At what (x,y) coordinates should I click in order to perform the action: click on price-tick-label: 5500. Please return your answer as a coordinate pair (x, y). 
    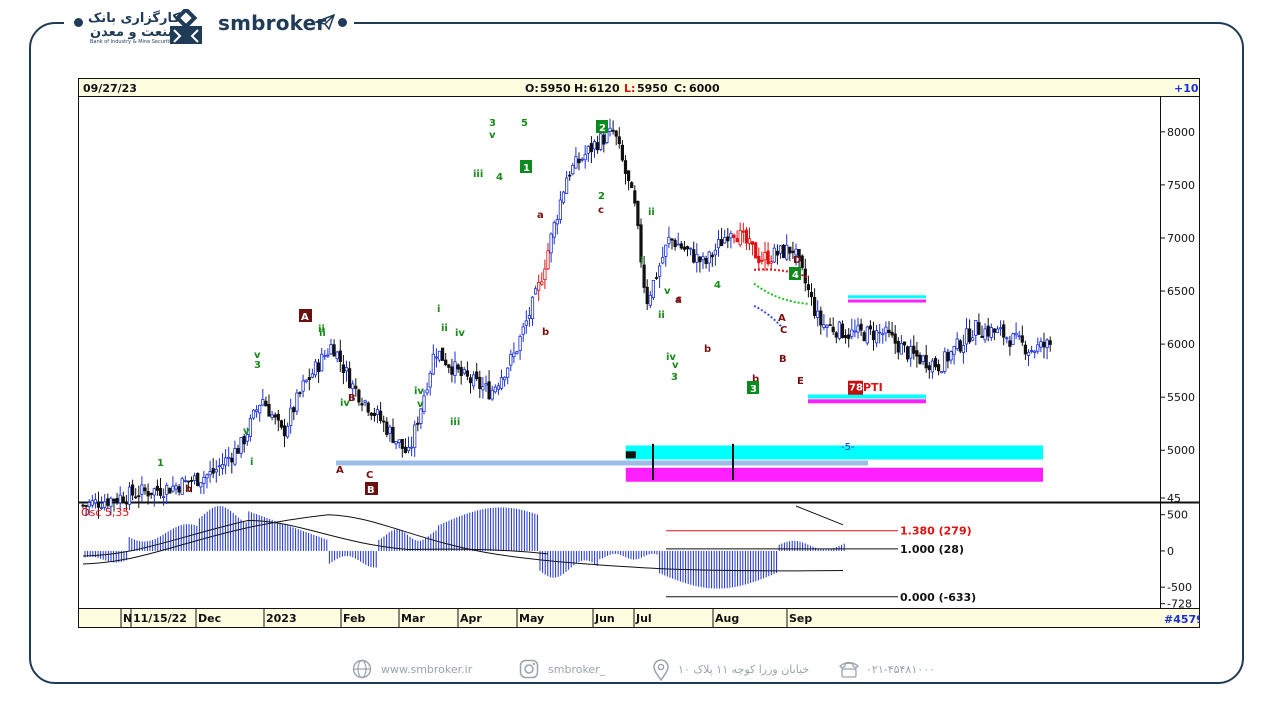
    Looking at the image, I should click on (1181, 397).